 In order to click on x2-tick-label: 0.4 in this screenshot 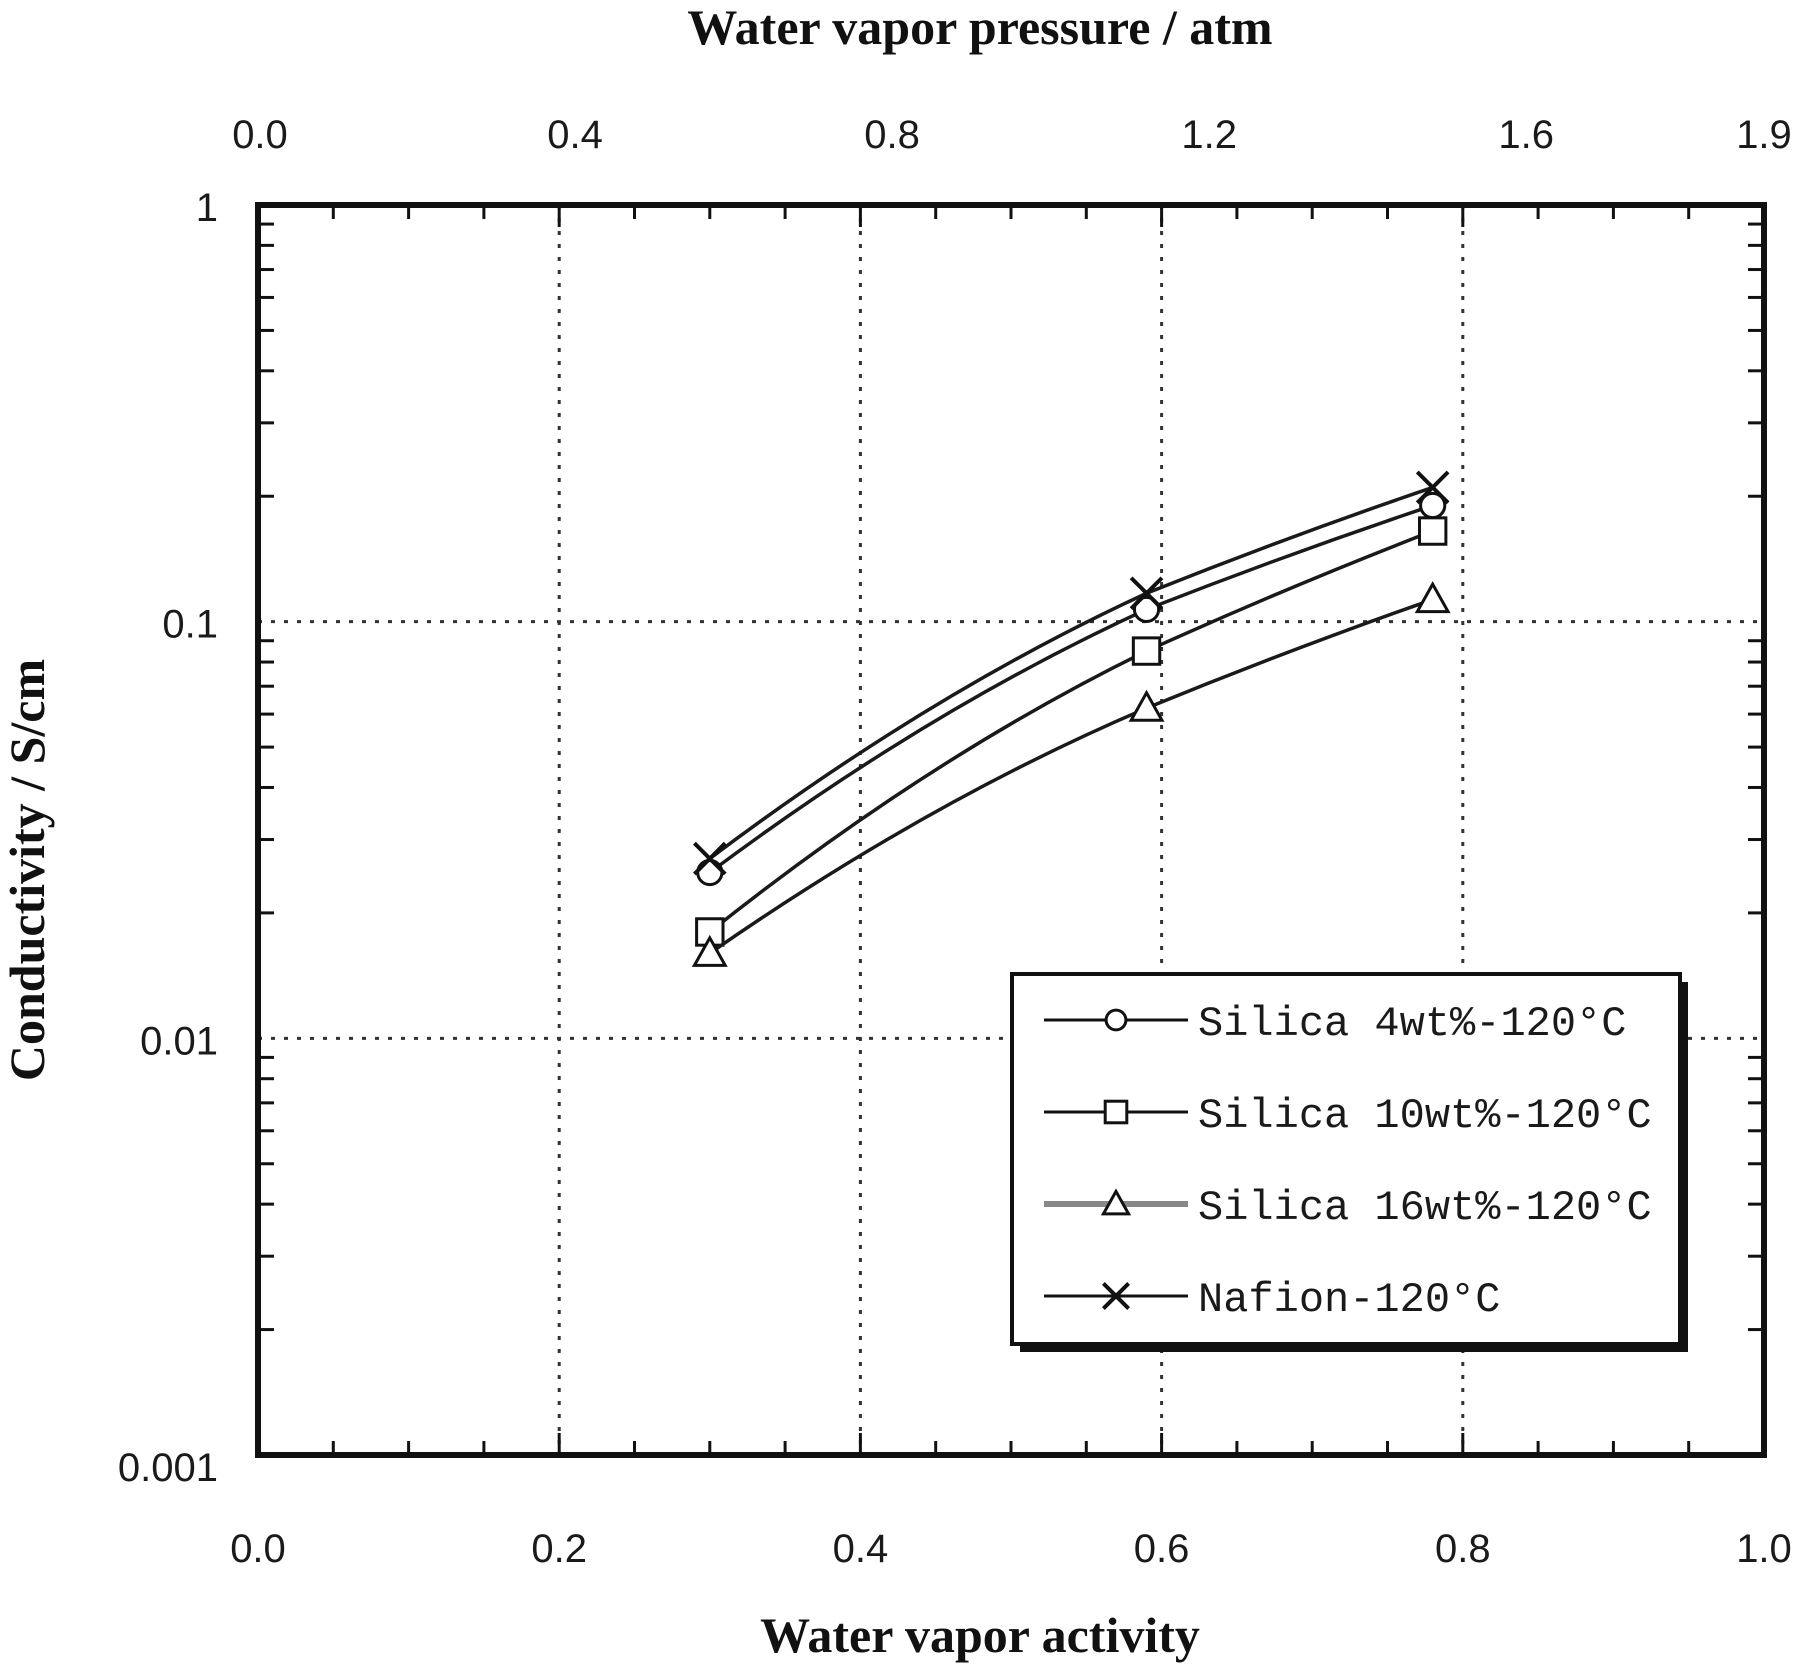, I will do `click(575, 135)`.